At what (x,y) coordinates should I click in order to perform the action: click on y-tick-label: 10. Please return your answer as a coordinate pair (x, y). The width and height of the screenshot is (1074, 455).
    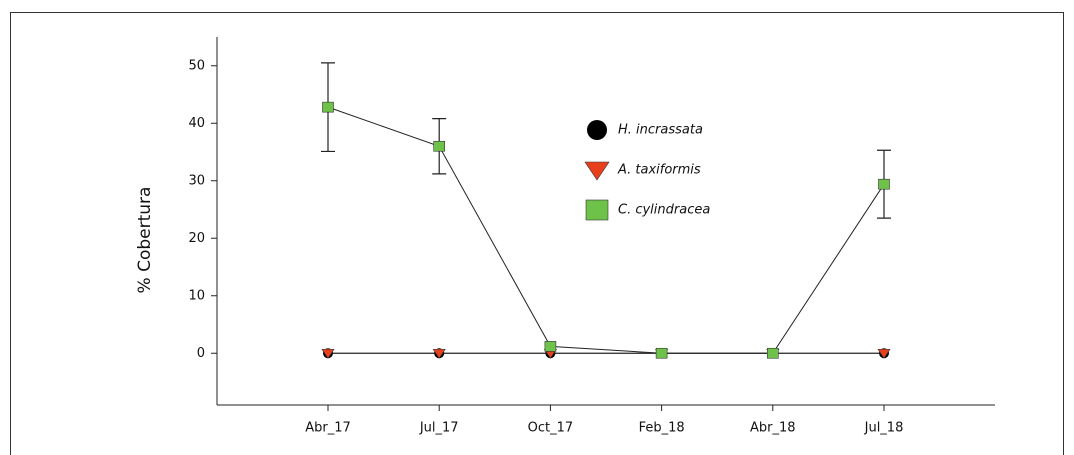
    Looking at the image, I should click on (196, 295).